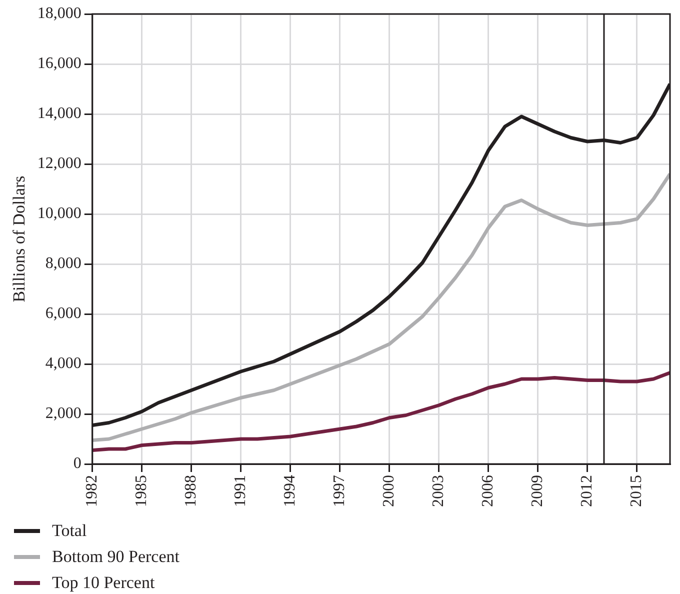 This screenshot has height=594, width=680. I want to click on x-tick-label: 1982, so click(92, 491).